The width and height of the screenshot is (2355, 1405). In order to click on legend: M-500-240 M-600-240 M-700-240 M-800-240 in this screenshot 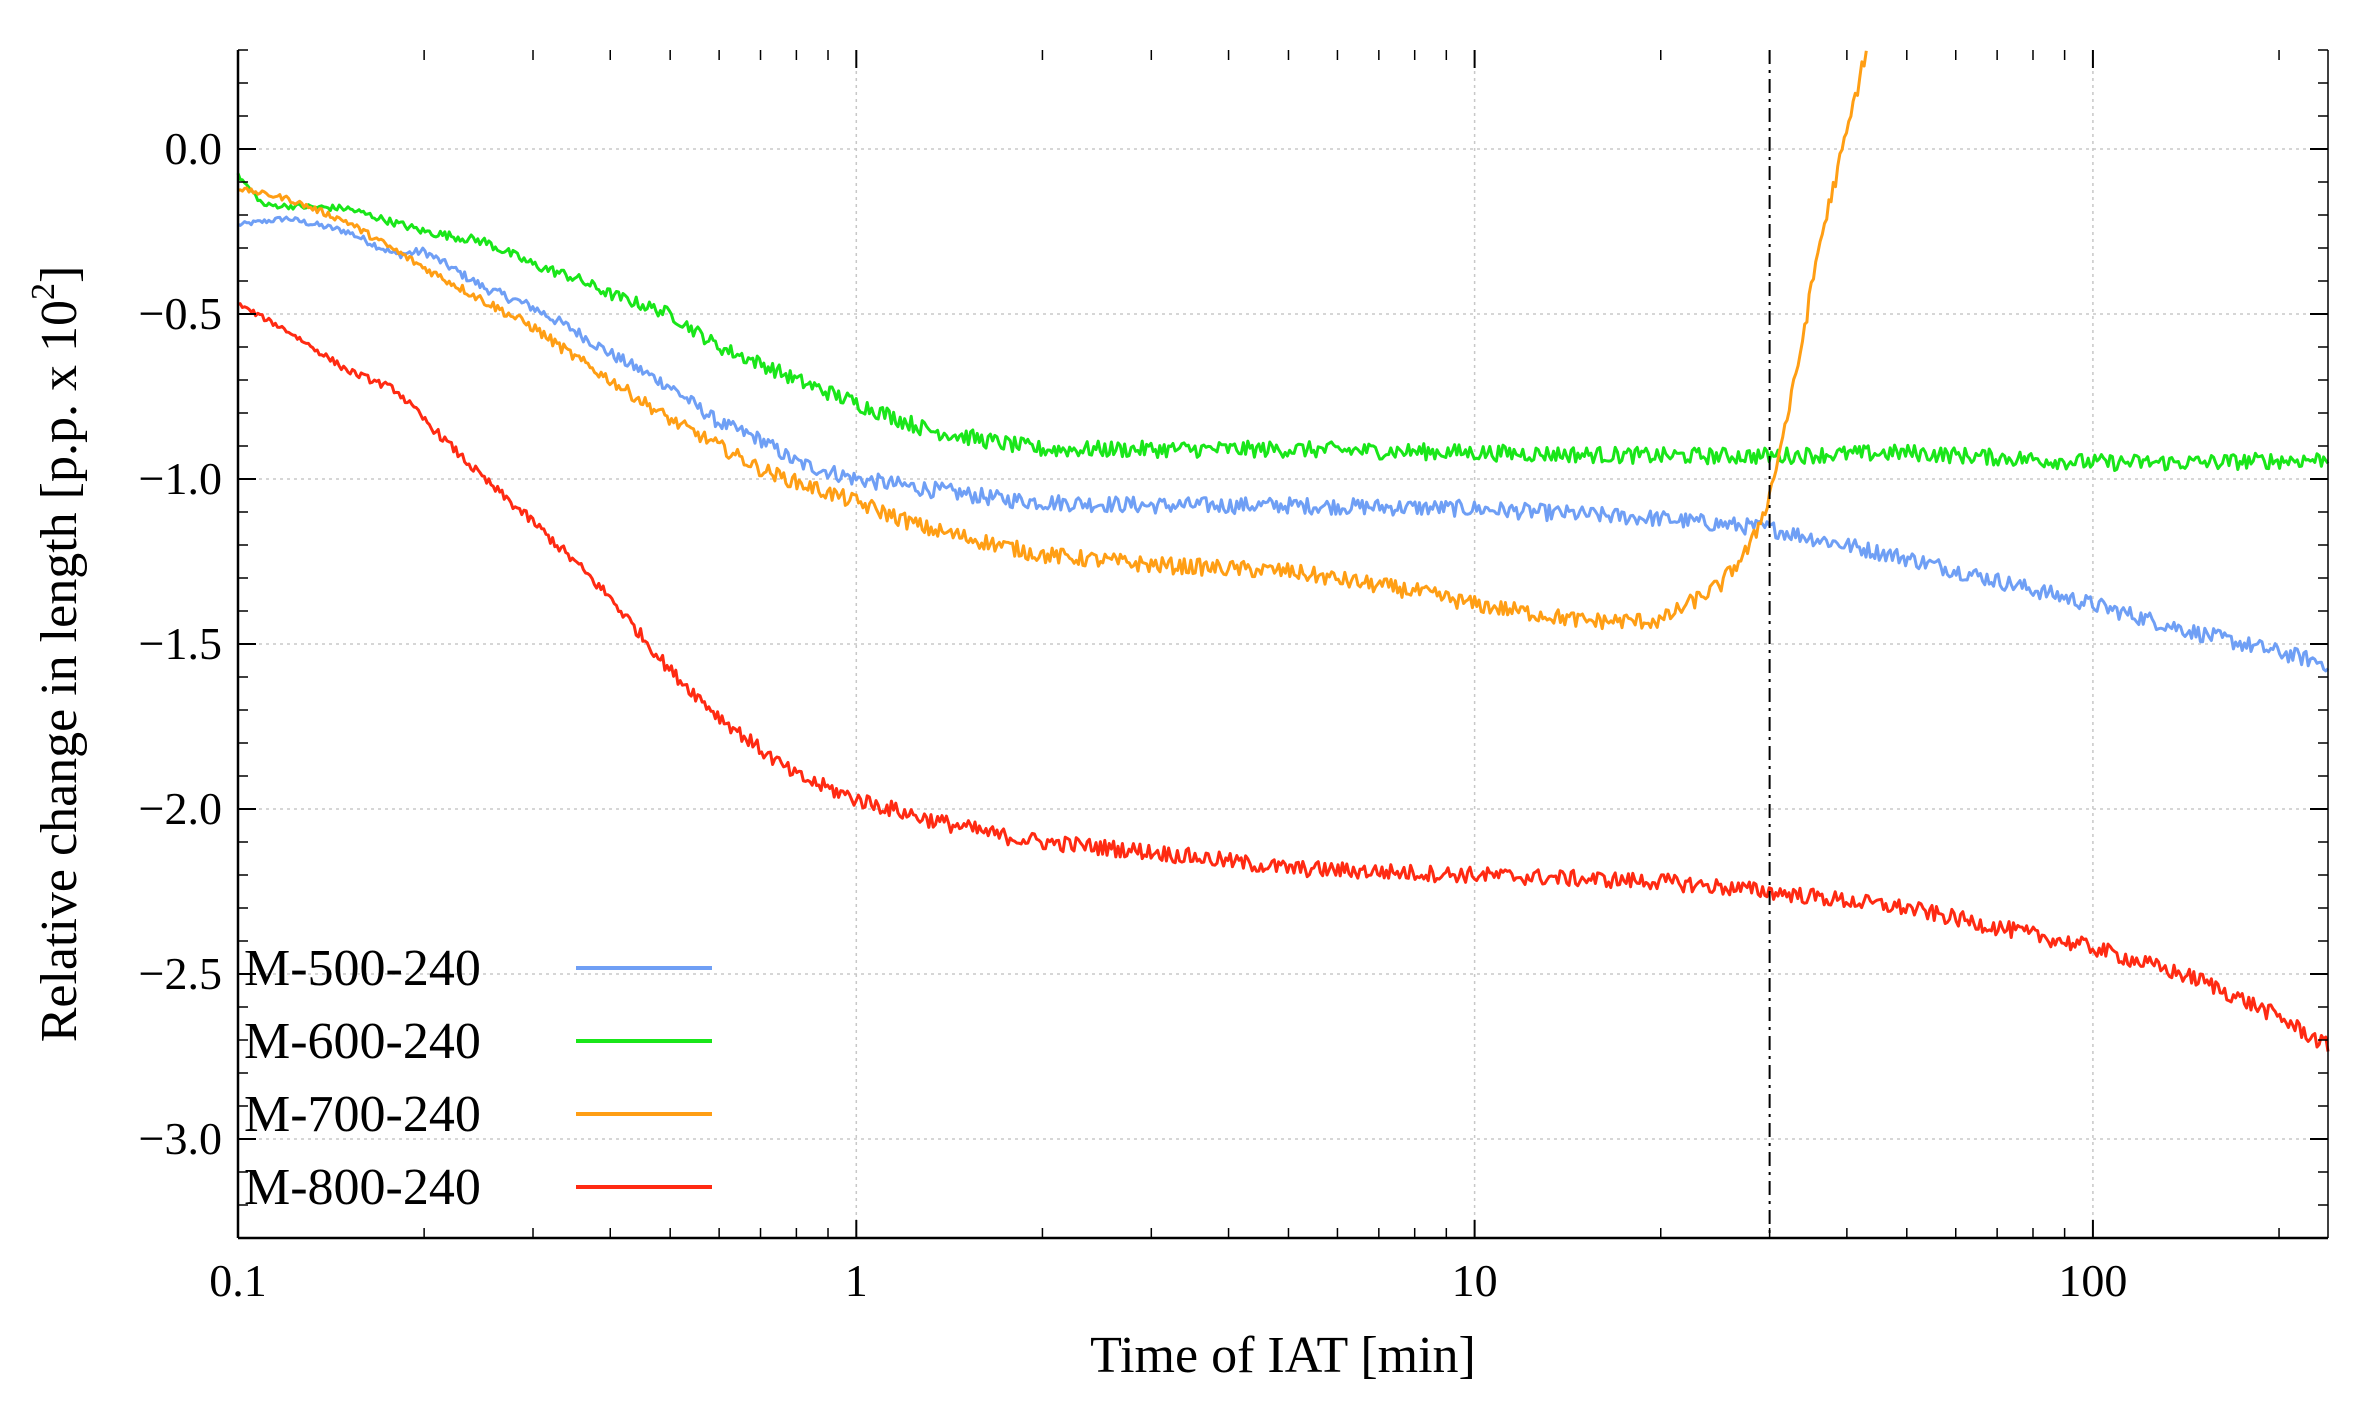, I will do `click(478, 1078)`.